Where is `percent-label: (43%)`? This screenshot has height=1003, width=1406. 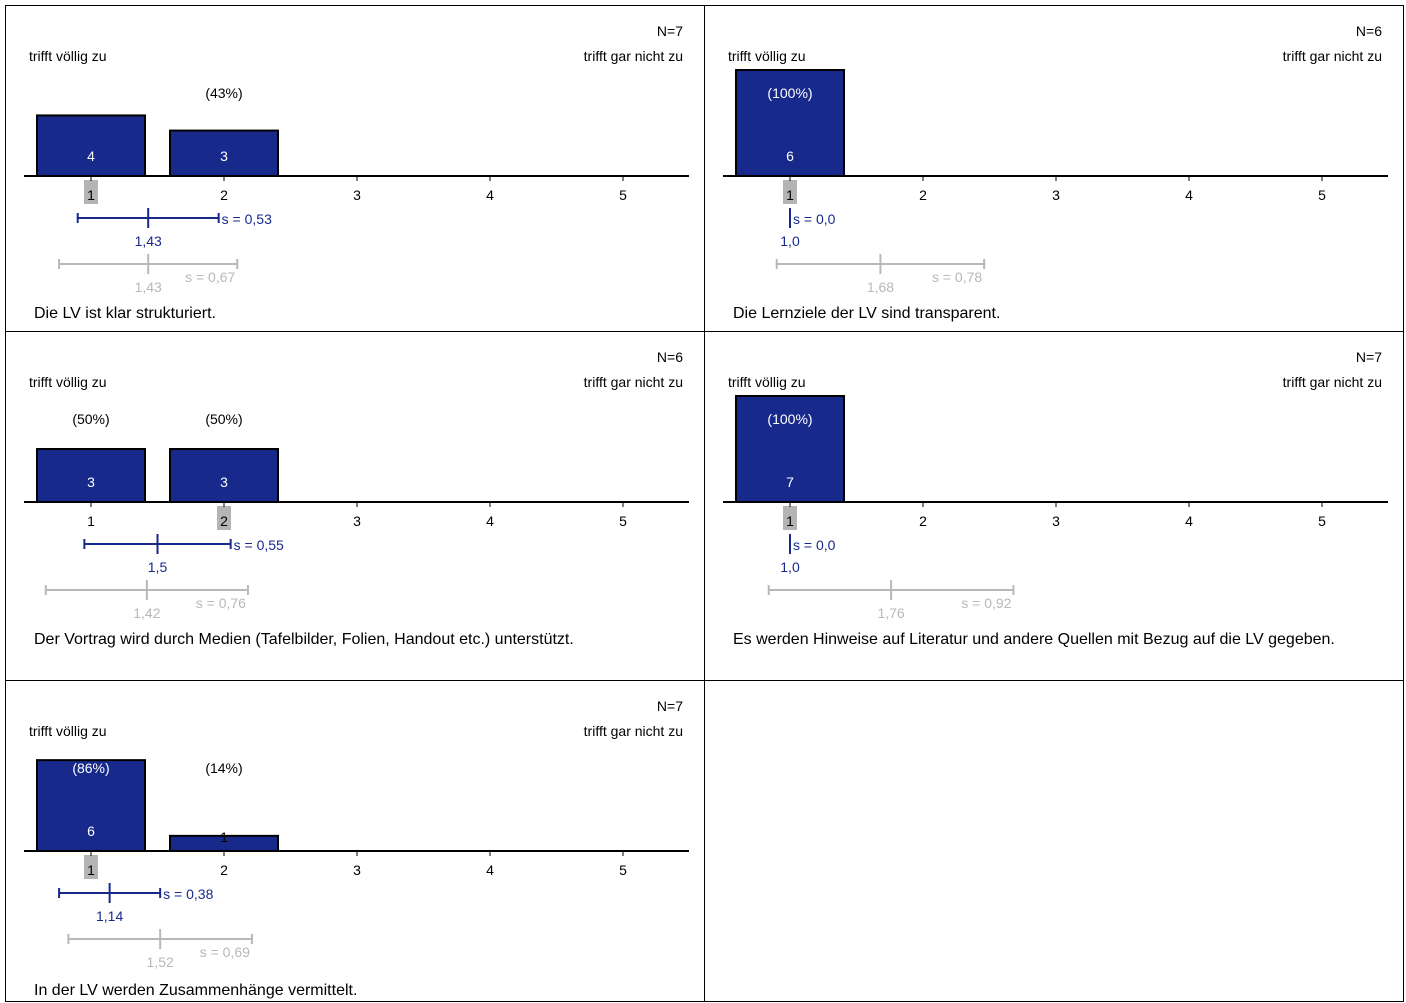
percent-label: (43%) is located at coordinates (223, 93).